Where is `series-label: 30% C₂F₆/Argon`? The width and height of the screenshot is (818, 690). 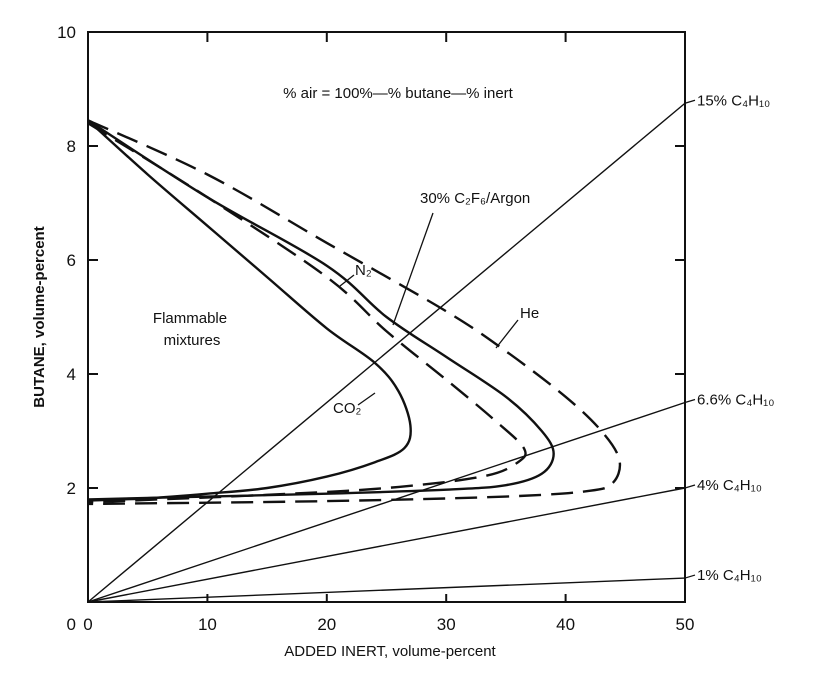
series-label: 30% C₂F₆/Argon is located at coordinates (475, 198).